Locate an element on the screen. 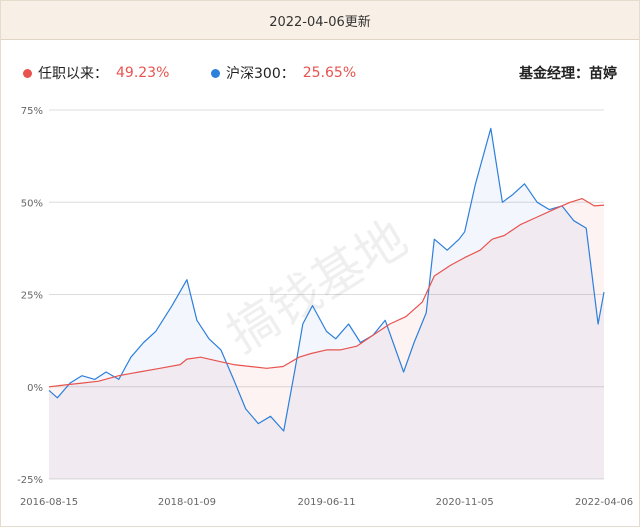 Image resolution: width=640 pixels, height=527 pixels. x-tick-label: 2016-08-15 is located at coordinates (49, 502).